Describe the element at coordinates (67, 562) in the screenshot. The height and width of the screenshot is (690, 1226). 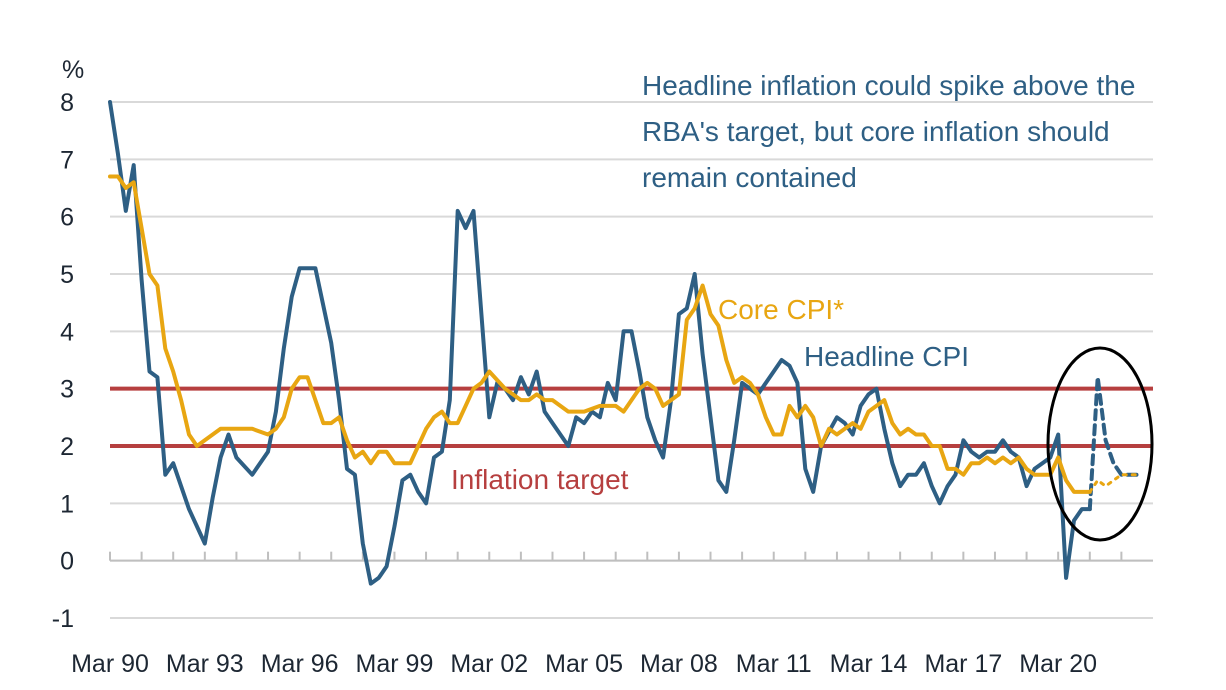
I see `y-tick-label: 0` at that location.